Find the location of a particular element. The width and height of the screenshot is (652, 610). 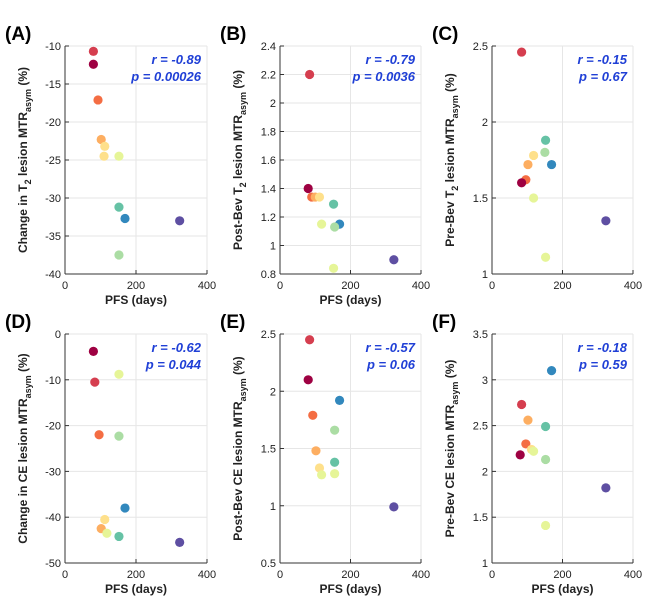

y-tick-label: 3 is located at coordinates (485, 381).